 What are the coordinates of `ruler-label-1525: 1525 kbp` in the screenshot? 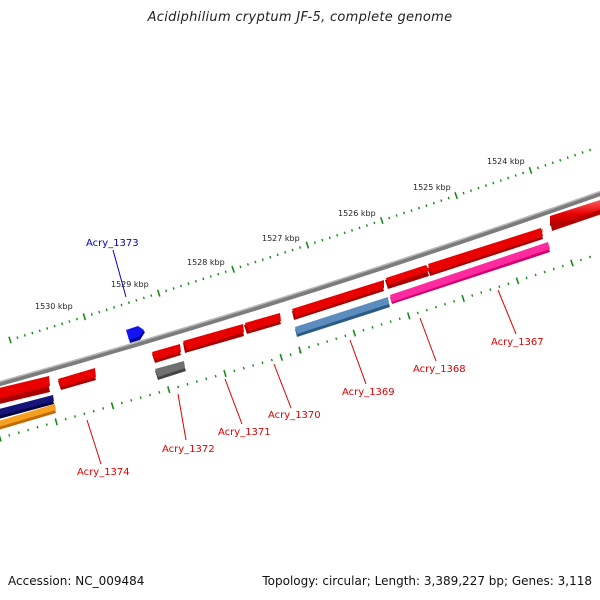 It's located at (432, 187).